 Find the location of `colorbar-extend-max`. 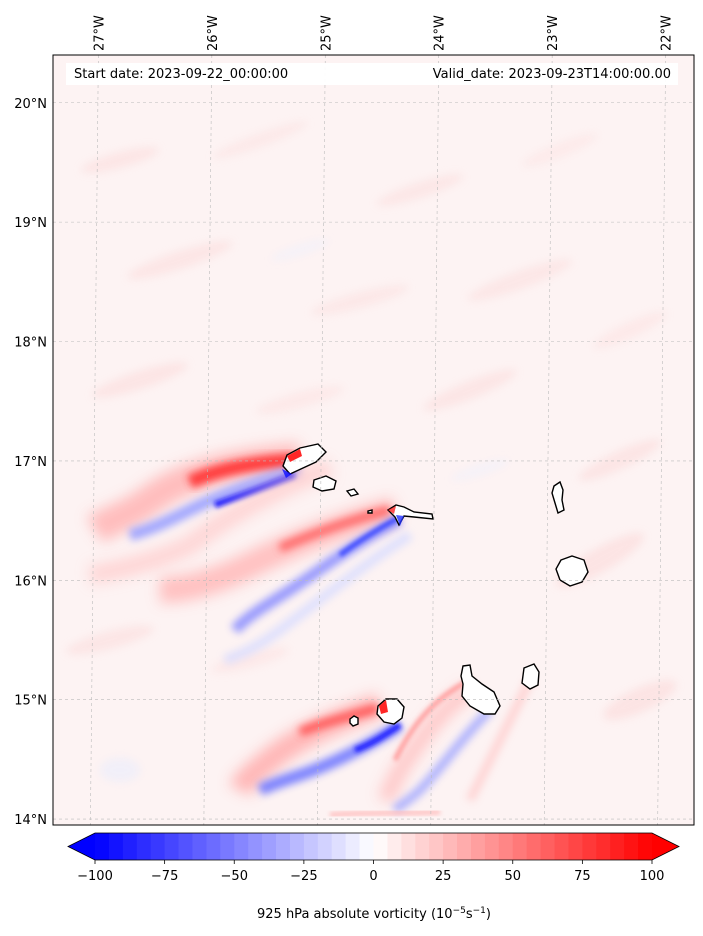

colorbar-extend-max is located at coordinates (665, 846).